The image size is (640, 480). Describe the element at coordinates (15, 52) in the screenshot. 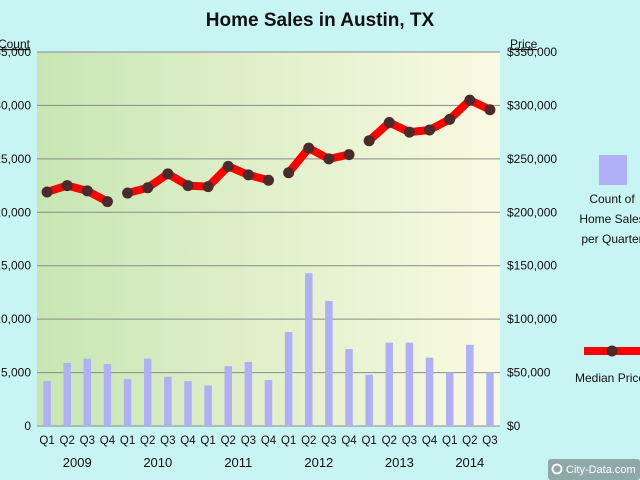

I see `left-tick-label: 35,000` at that location.